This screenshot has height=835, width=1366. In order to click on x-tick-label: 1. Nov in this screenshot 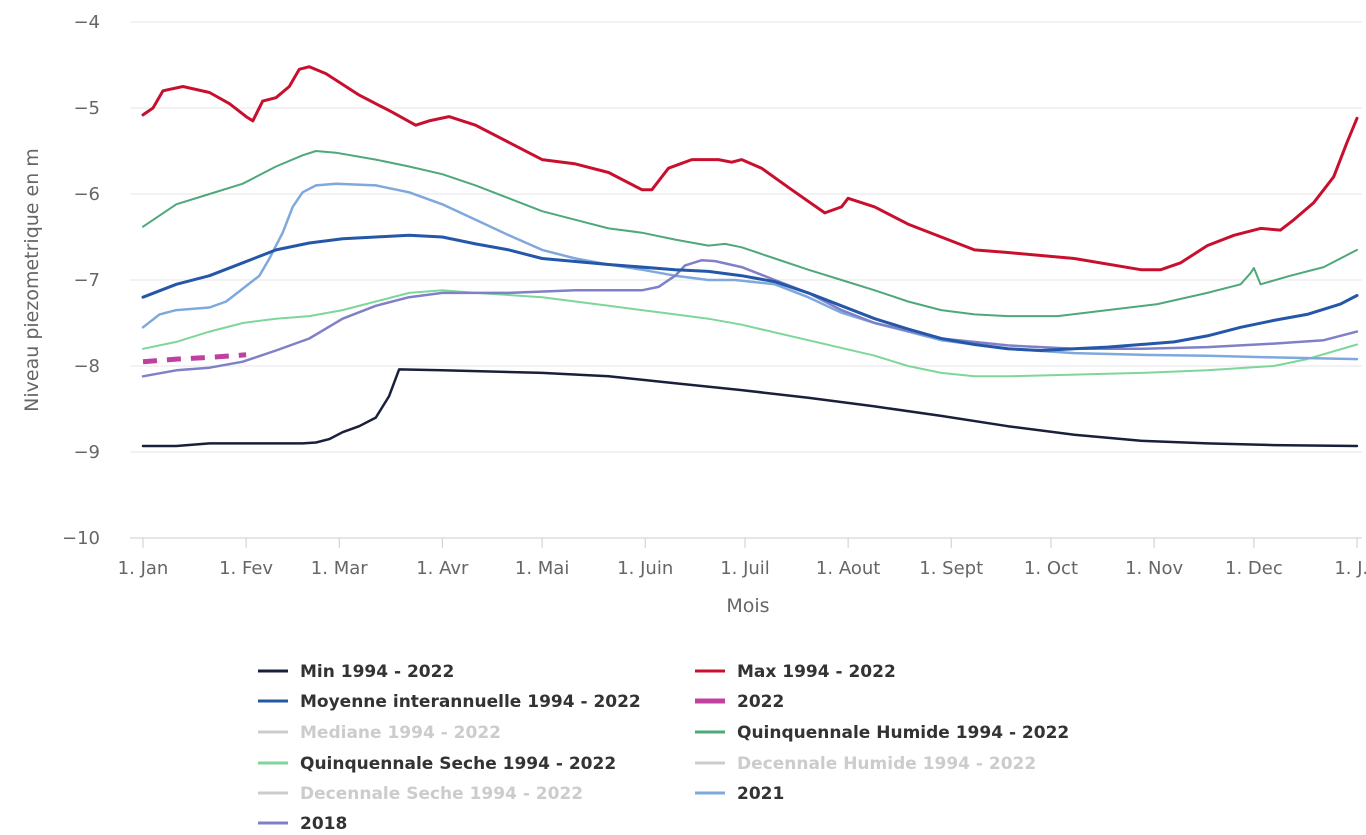, I will do `click(1154, 568)`.